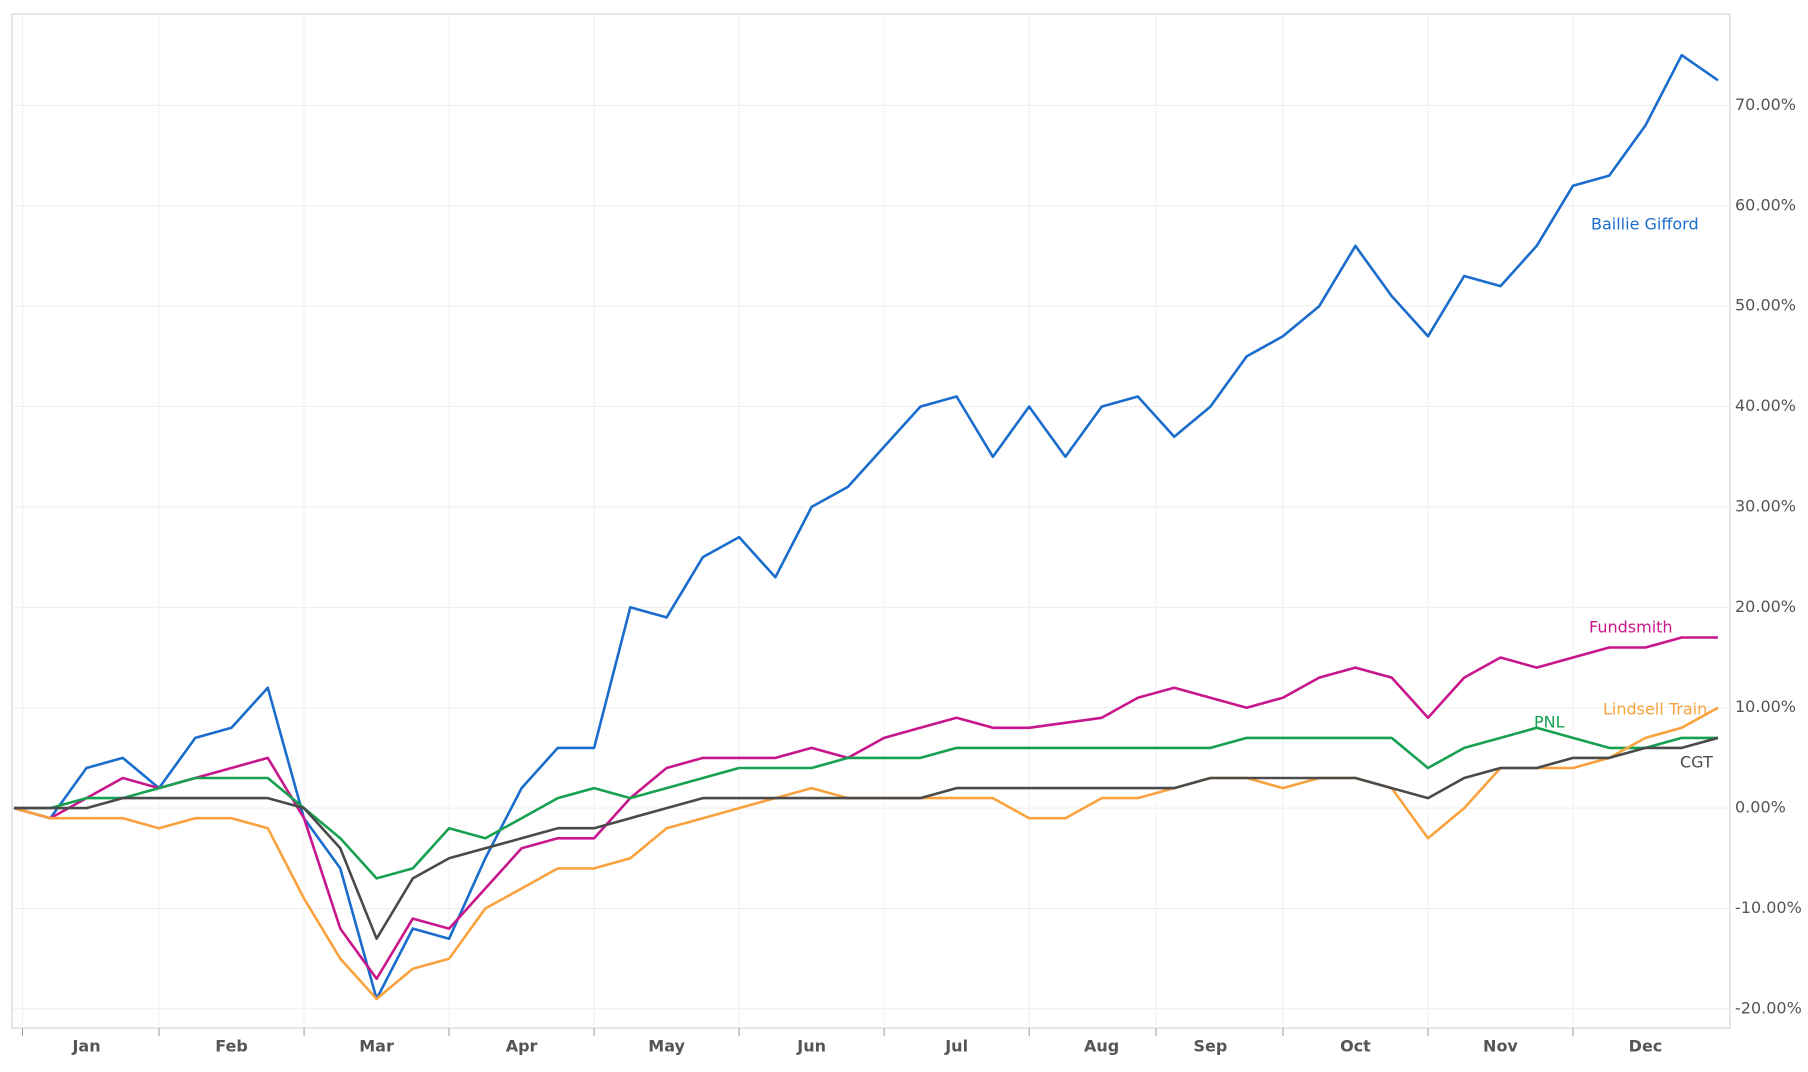 This screenshot has height=1072, width=1808. I want to click on y-tick-label: 50.00%, so click(1765, 305).